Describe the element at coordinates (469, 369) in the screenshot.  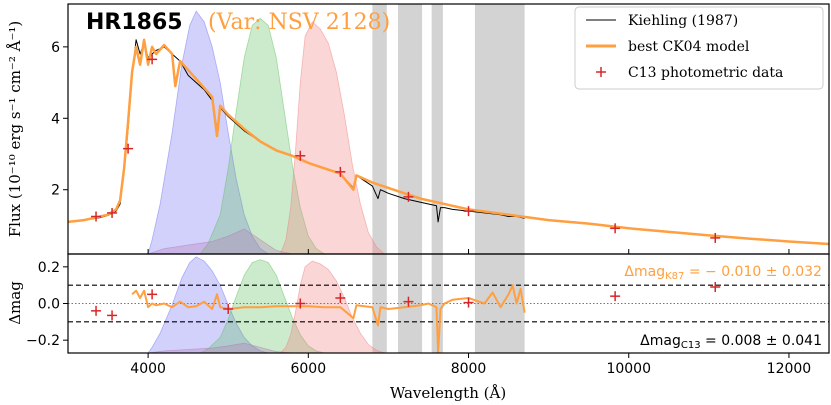
I see `x-tick-label-2: 8000` at that location.